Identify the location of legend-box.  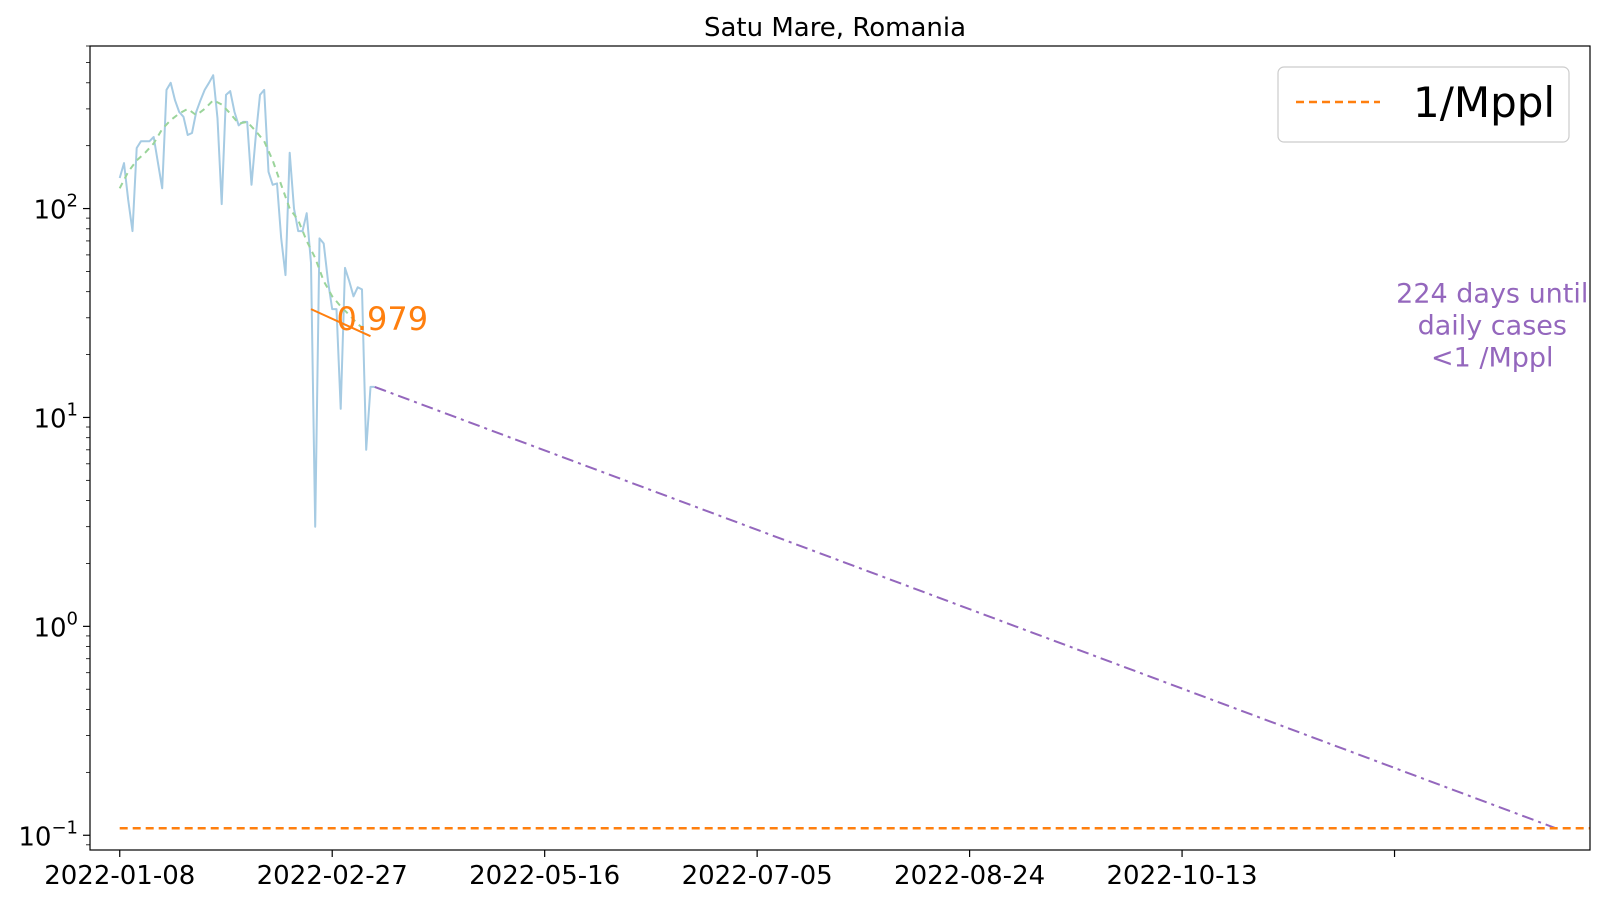
(1423, 104).